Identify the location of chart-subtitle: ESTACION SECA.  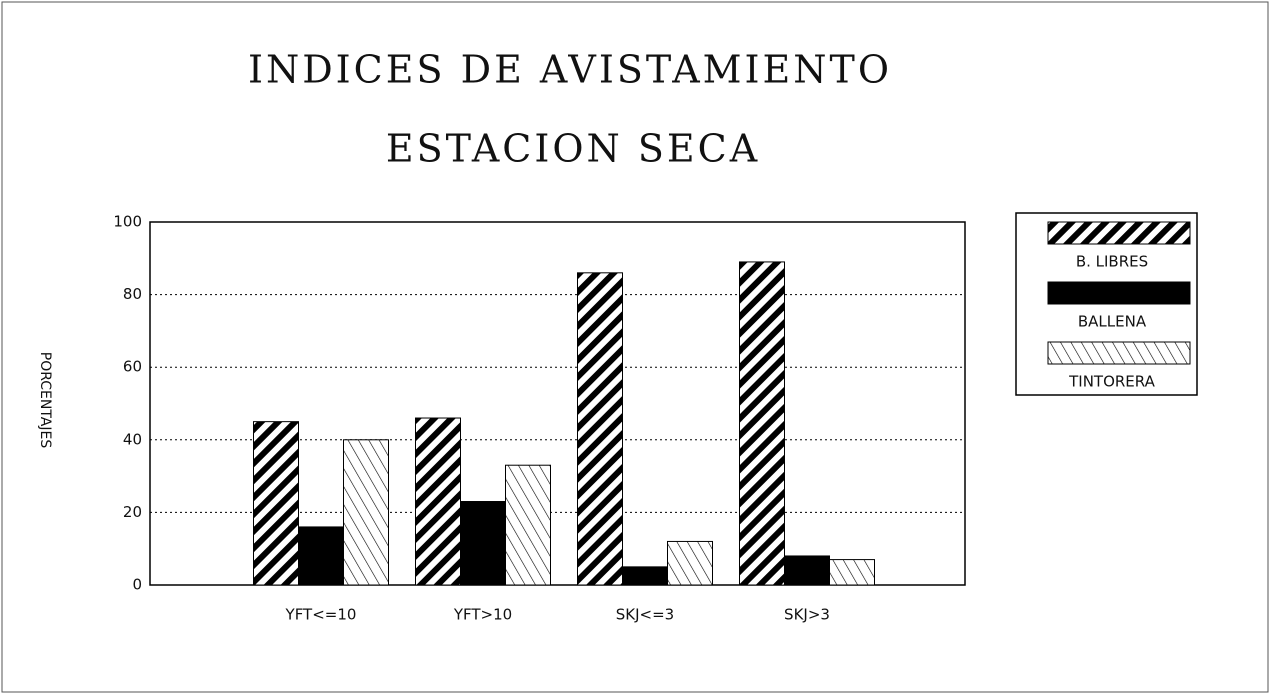
(573, 149).